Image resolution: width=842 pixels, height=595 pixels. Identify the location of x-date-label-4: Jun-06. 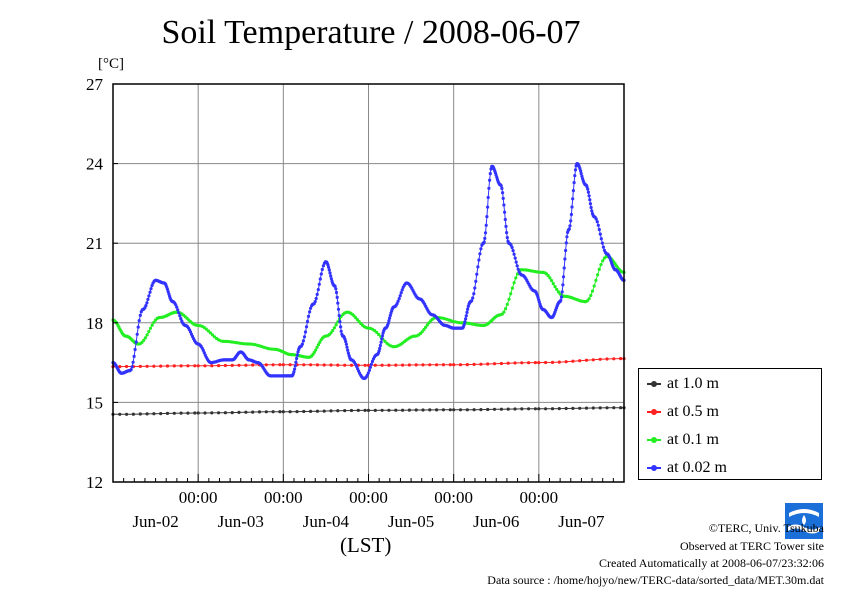
(496, 521).